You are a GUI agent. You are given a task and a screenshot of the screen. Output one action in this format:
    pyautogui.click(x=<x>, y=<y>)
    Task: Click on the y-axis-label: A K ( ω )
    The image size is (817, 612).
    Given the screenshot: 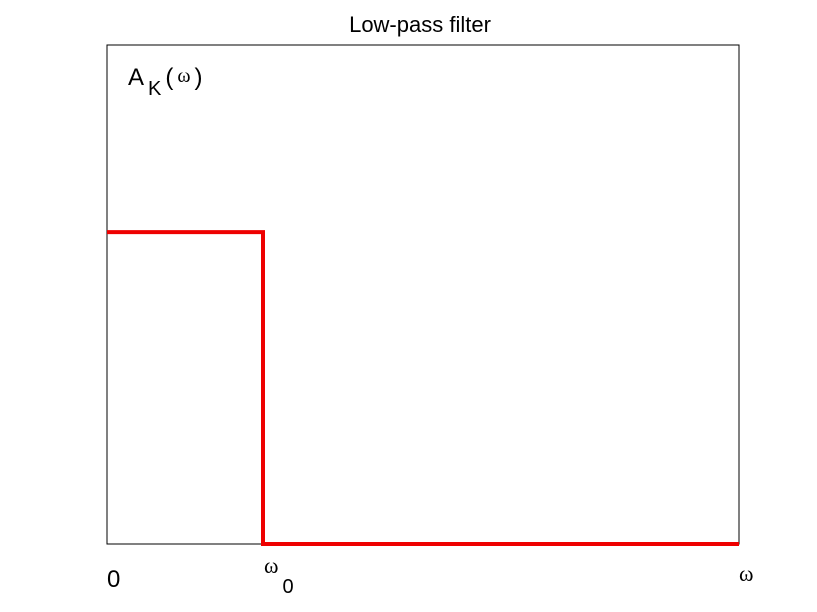 What is the action you would take?
    pyautogui.click(x=165, y=82)
    